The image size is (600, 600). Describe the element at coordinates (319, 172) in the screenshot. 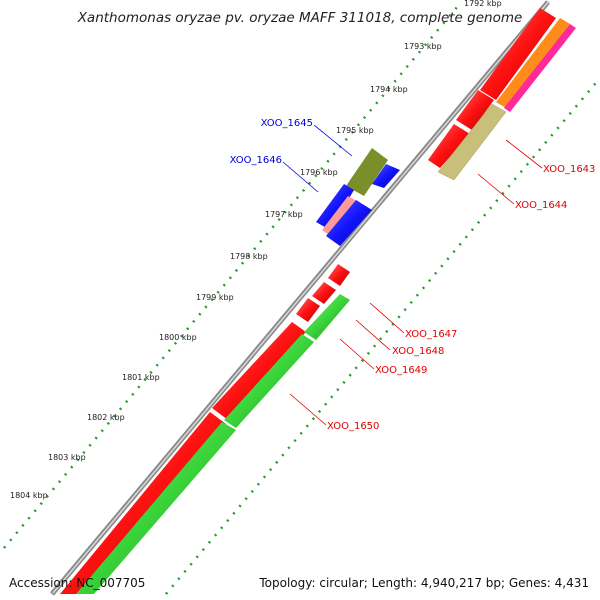

I see `scale-tick-label: 1796 kbp` at that location.